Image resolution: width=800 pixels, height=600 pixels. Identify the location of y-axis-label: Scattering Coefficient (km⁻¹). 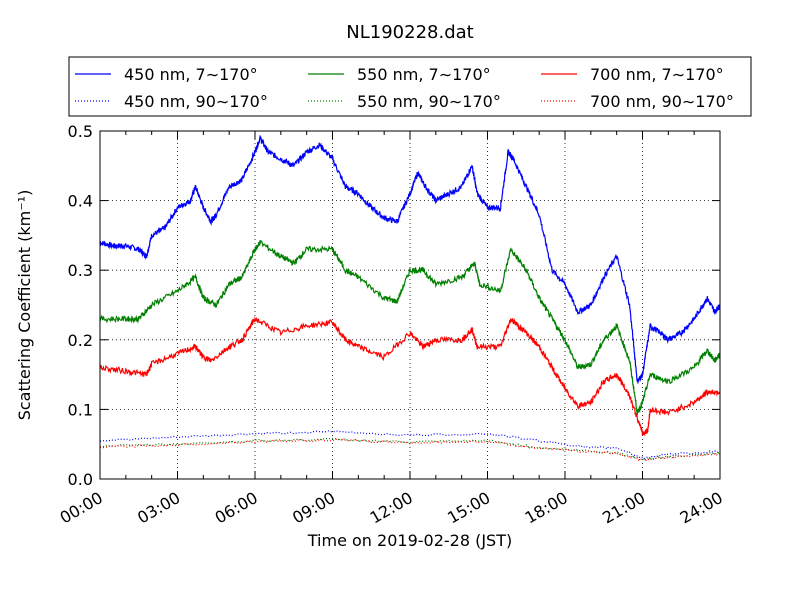
(24, 305).